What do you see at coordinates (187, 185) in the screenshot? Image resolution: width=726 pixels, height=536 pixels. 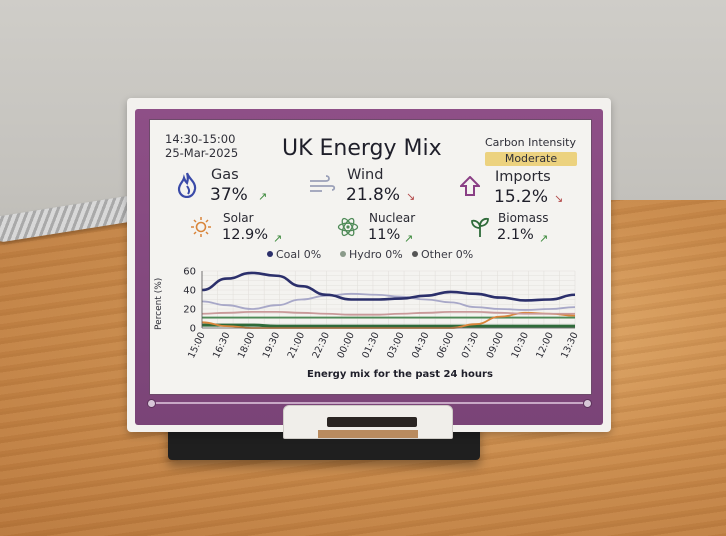 I see `flame-icon` at bounding box center [187, 185].